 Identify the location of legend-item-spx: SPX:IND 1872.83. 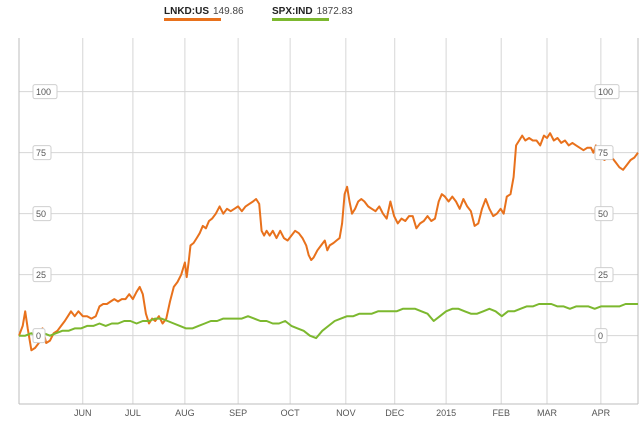
(312, 11).